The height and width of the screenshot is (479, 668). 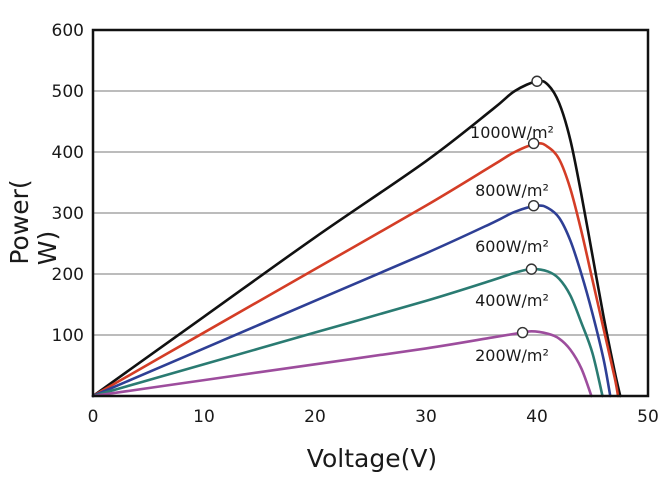 What do you see at coordinates (537, 81) in the screenshot?
I see `mpp-marker-1000w-m` at bounding box center [537, 81].